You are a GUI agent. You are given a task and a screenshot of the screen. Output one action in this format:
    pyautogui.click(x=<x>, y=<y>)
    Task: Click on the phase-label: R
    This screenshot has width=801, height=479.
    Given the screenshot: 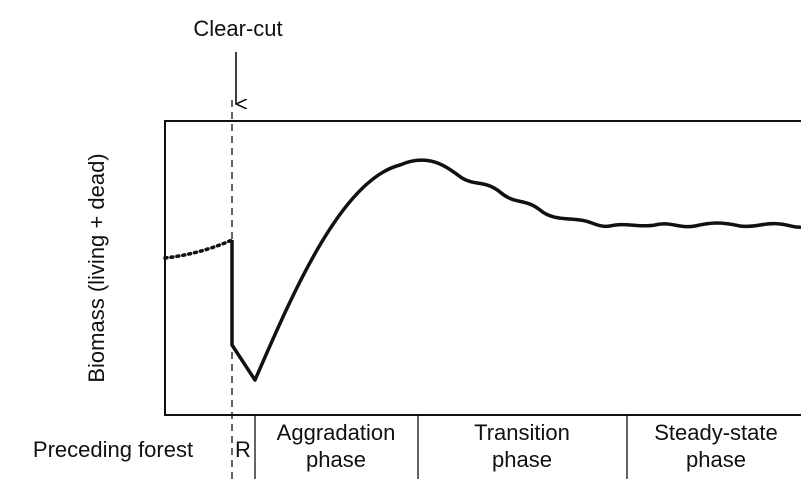 What is the action you would take?
    pyautogui.click(x=243, y=449)
    